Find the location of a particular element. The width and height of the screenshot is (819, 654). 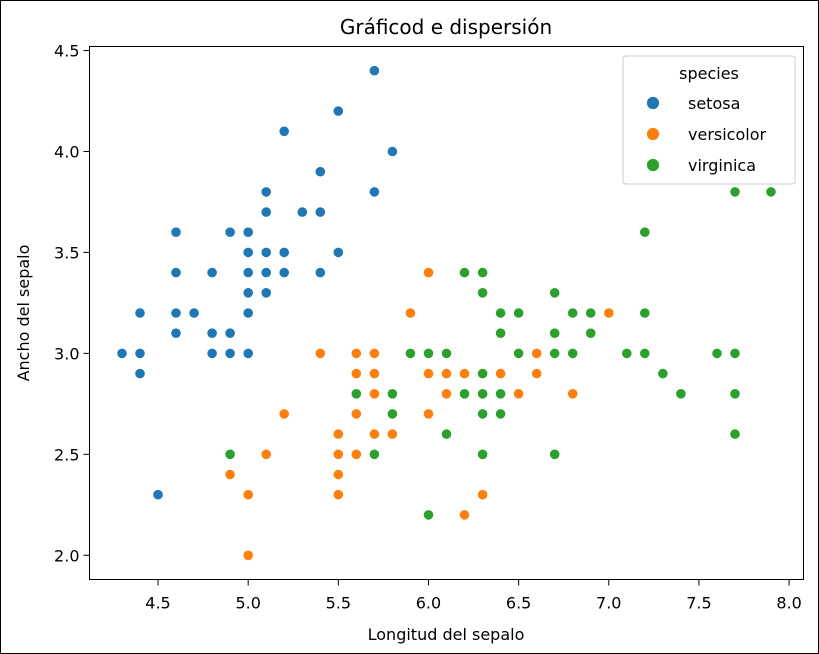

x-tick-label-2: 5.5 is located at coordinates (338, 603).